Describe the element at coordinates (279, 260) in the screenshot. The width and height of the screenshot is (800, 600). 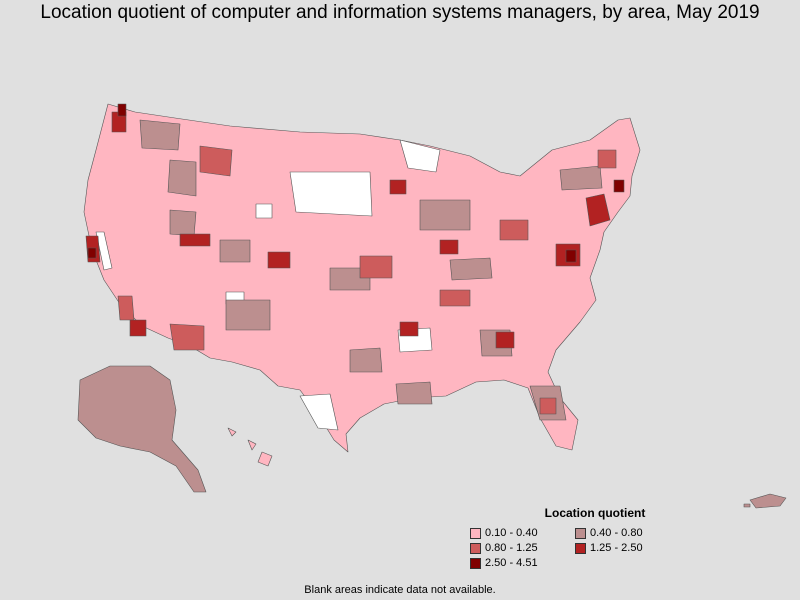
I see `high-co-denver` at that location.